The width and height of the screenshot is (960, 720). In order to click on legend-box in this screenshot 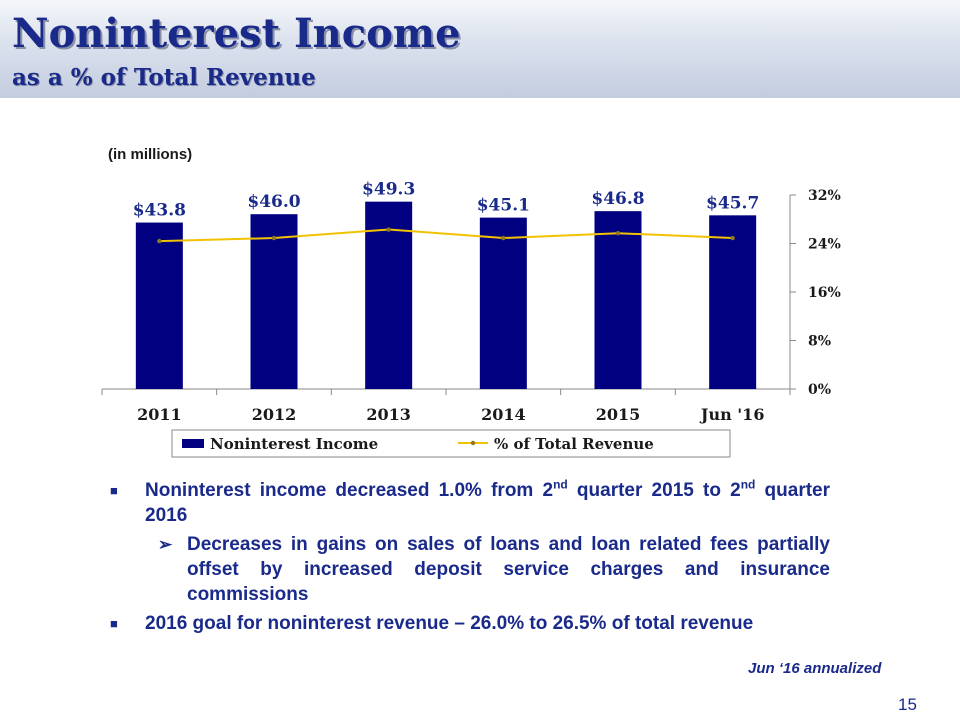, I will do `click(451, 443)`.